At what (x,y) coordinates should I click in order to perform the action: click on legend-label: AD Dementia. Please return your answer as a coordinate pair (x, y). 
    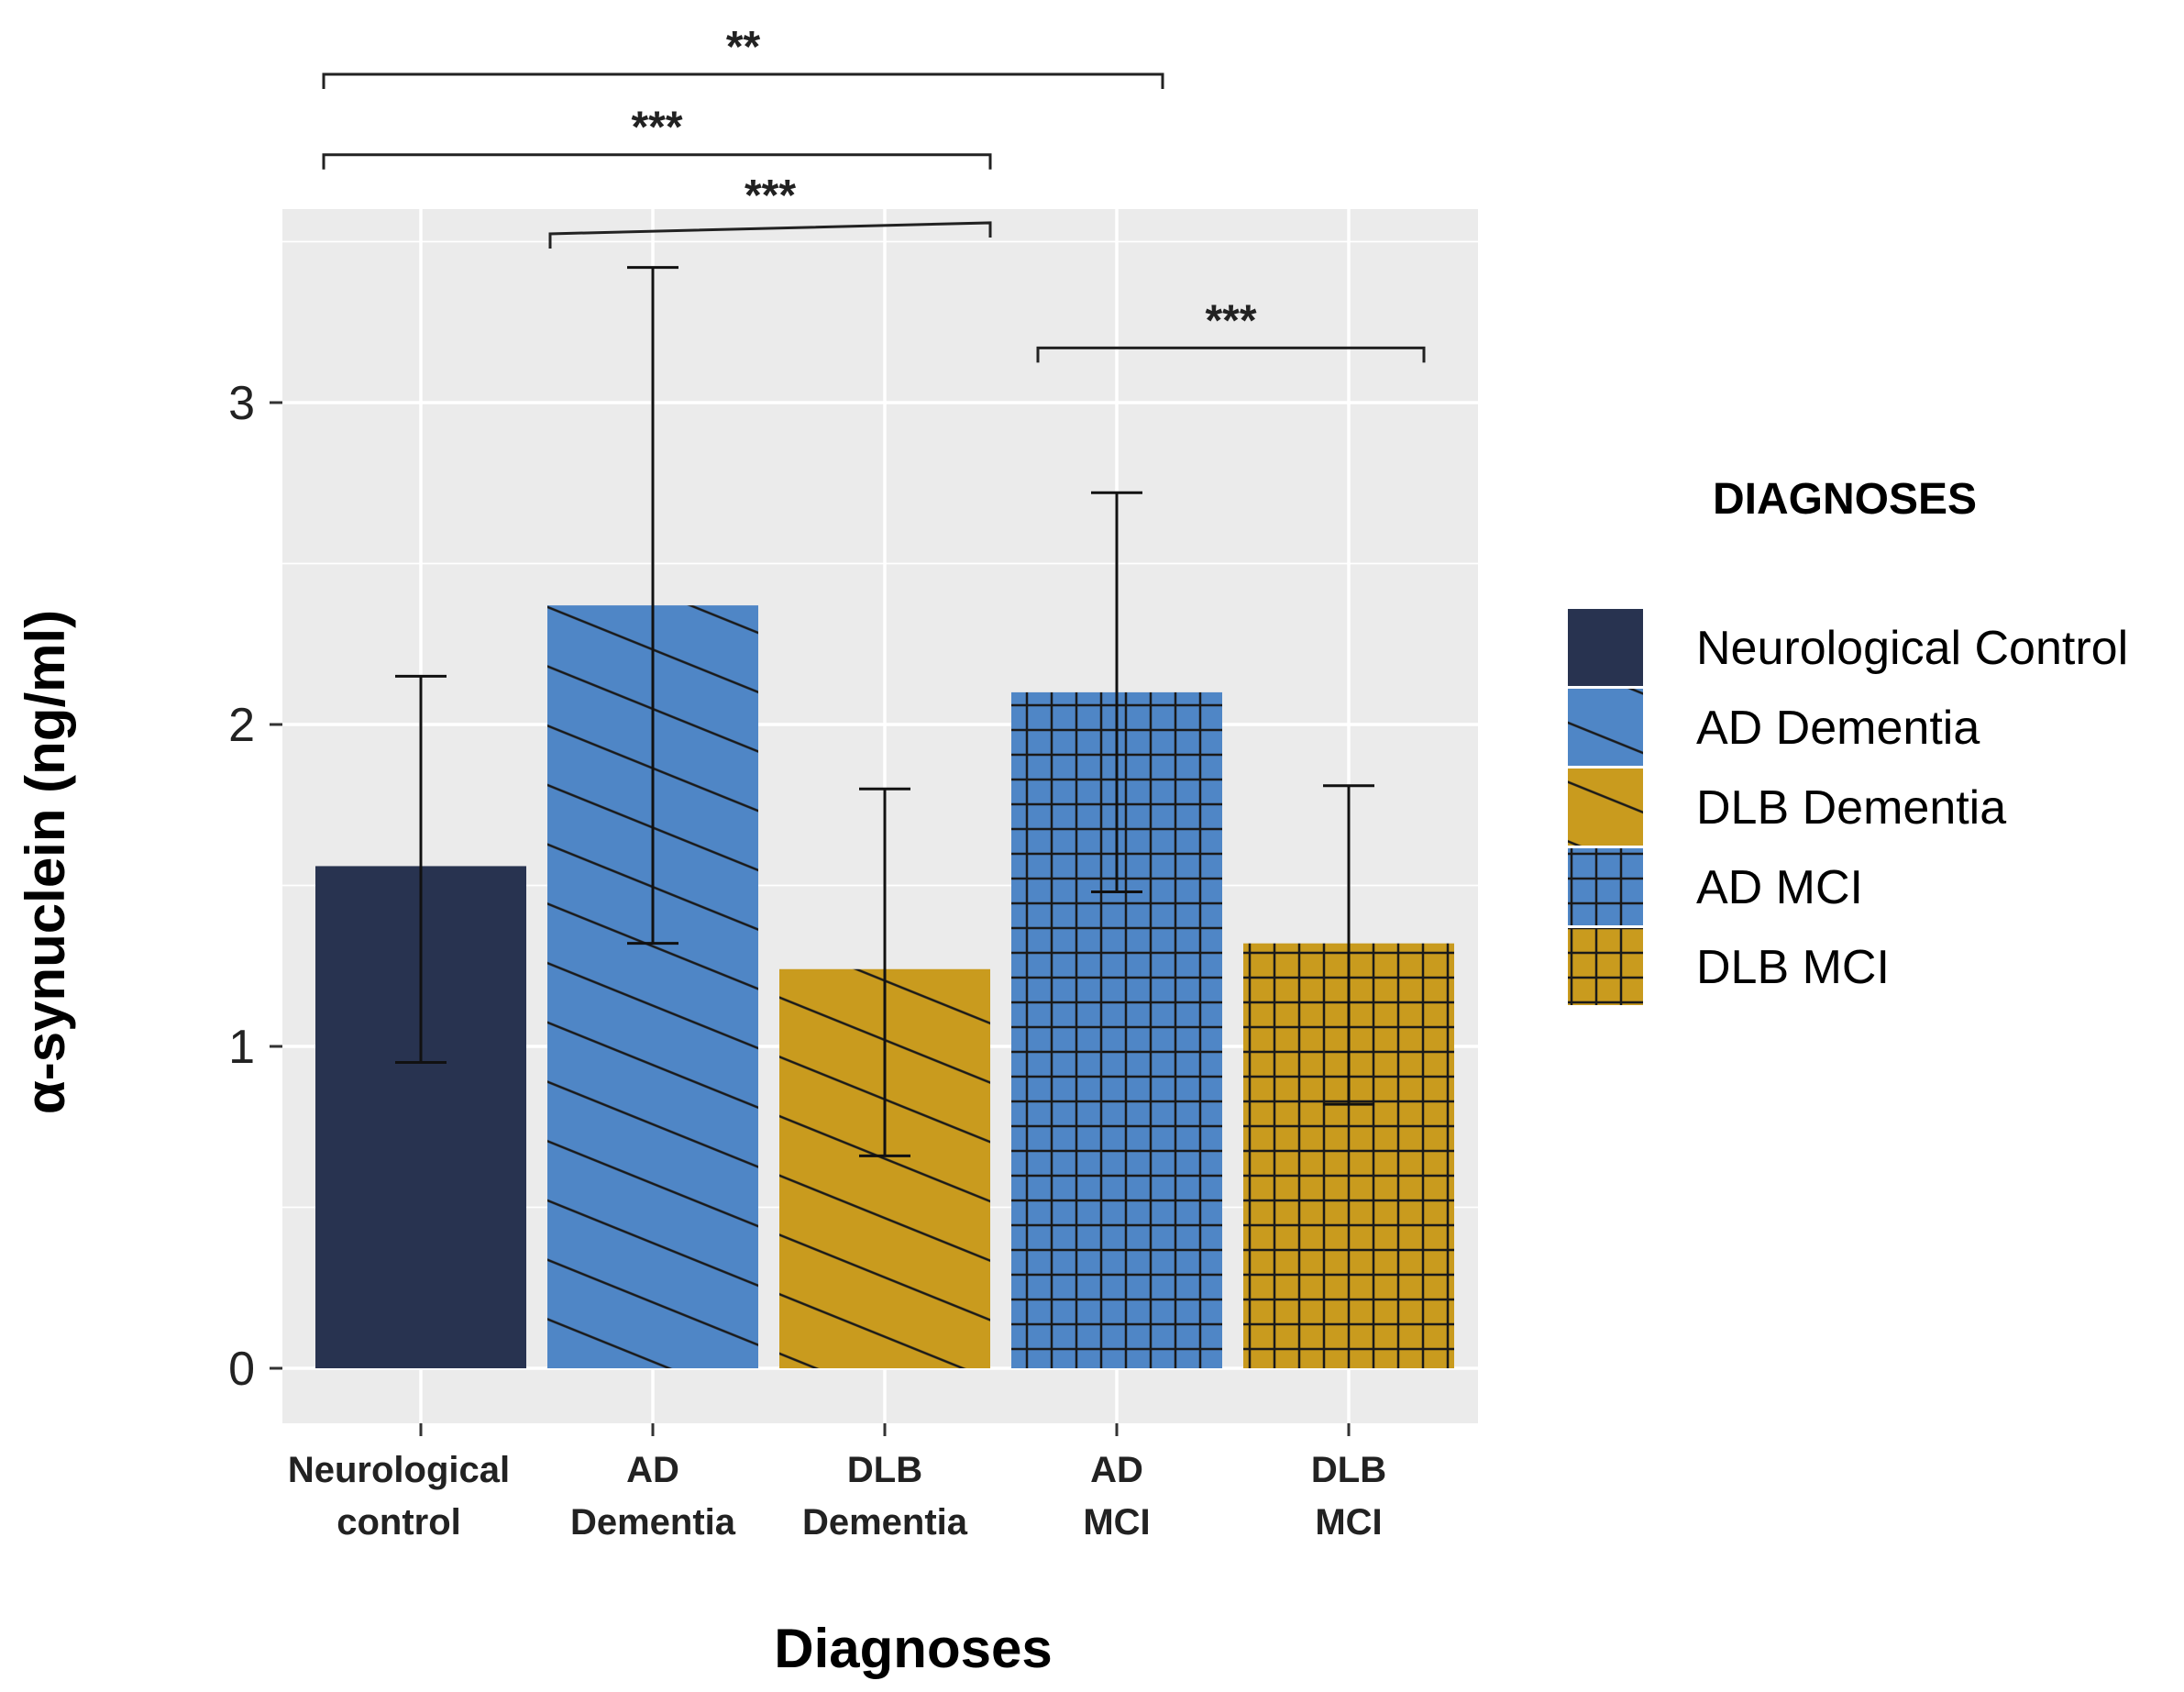
    Looking at the image, I should click on (1838, 728).